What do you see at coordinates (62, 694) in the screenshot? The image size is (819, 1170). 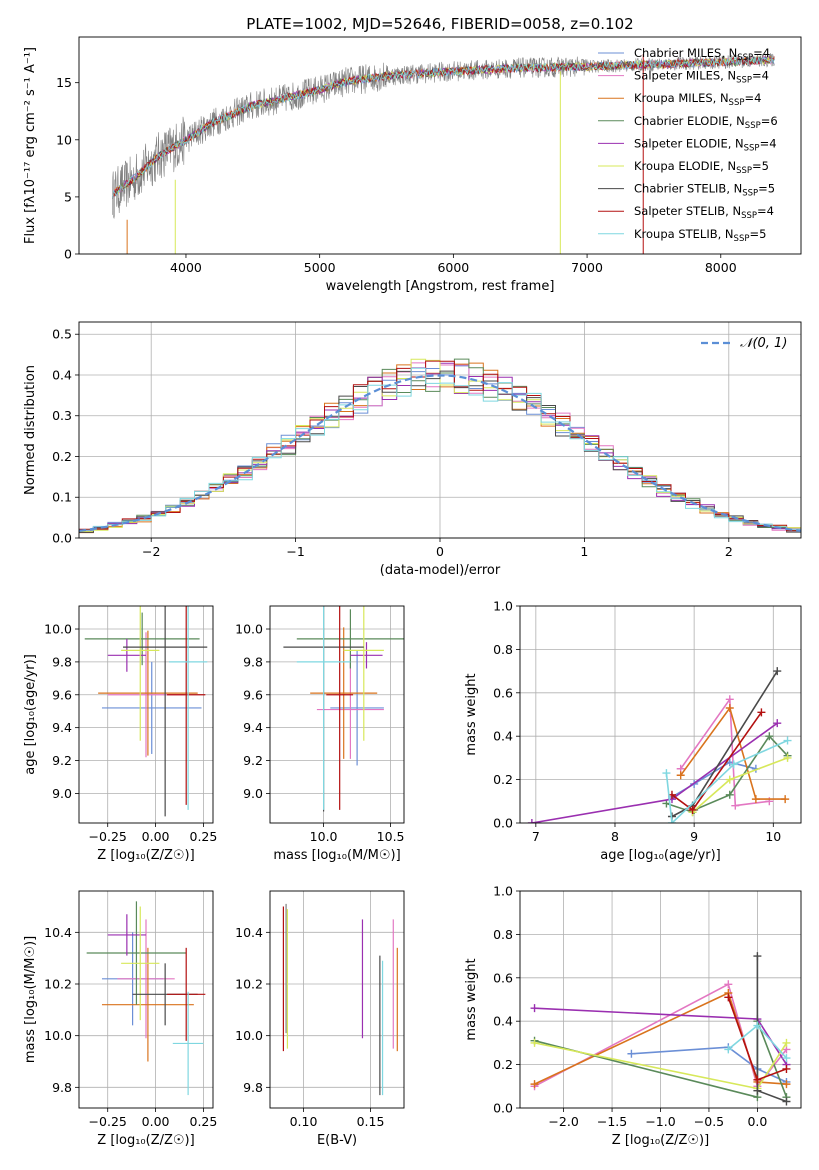 I see `y-tick-label: 9.6` at bounding box center [62, 694].